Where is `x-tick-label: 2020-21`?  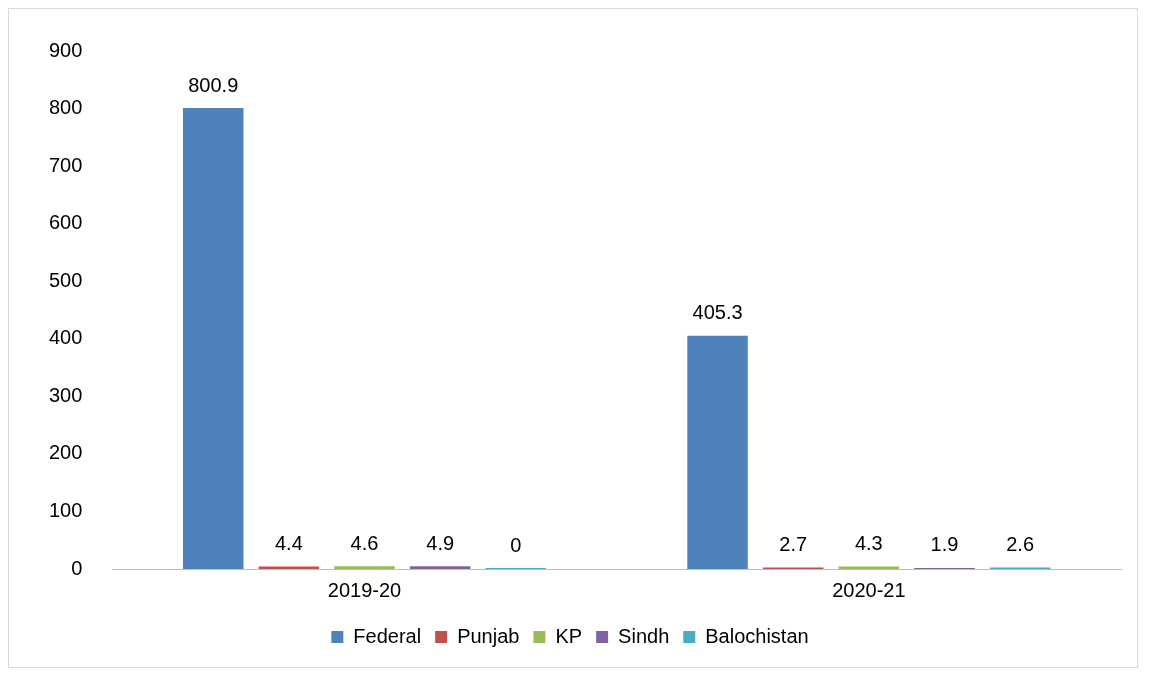 x-tick-label: 2020-21 is located at coordinates (869, 589).